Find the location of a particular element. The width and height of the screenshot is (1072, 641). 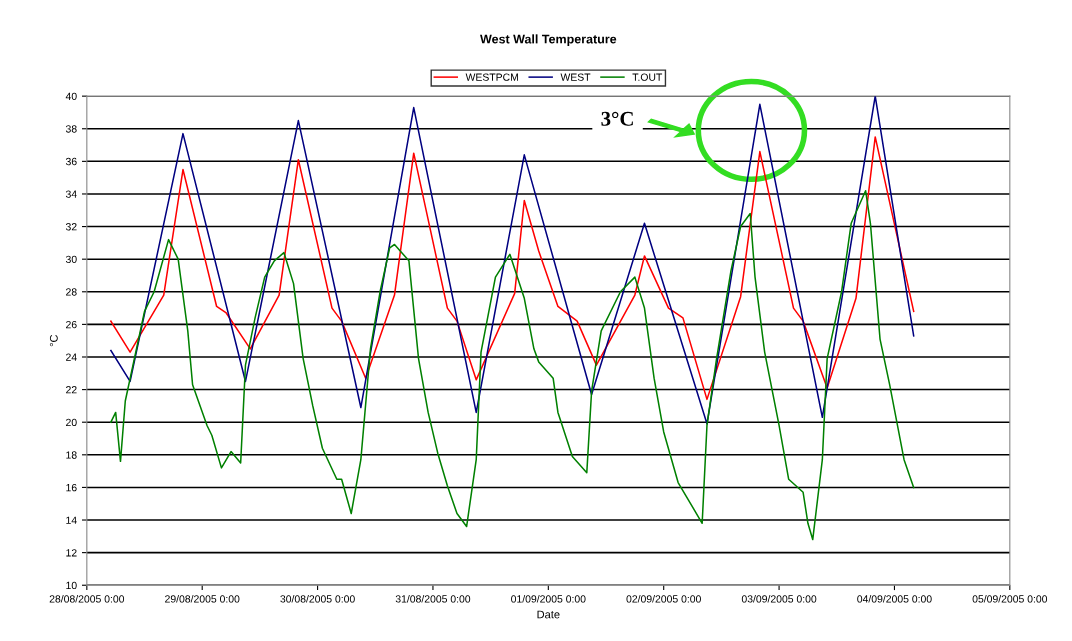

x-tick-label: 31/08/2005 0:00 is located at coordinates (433, 598).